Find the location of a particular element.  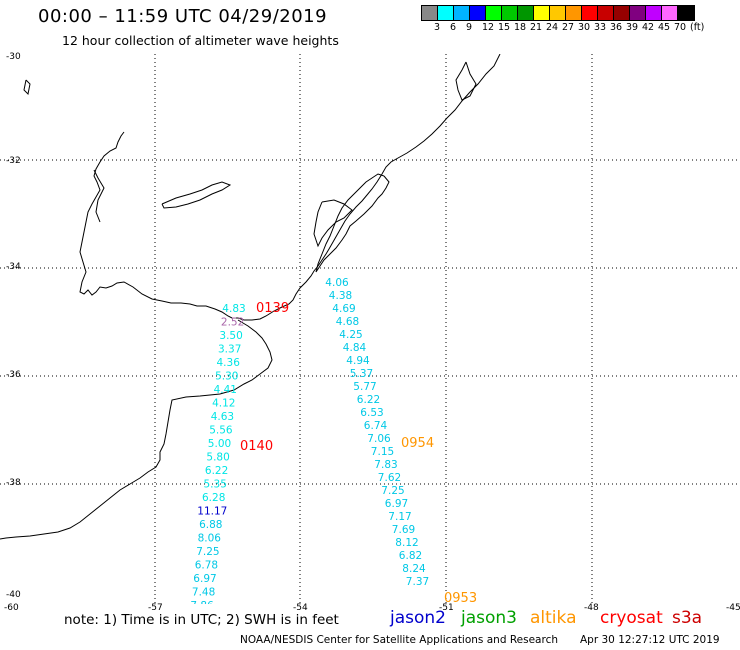

footer-timestamp: Apr 30 12:27:12 UTC 2019 is located at coordinates (650, 640).